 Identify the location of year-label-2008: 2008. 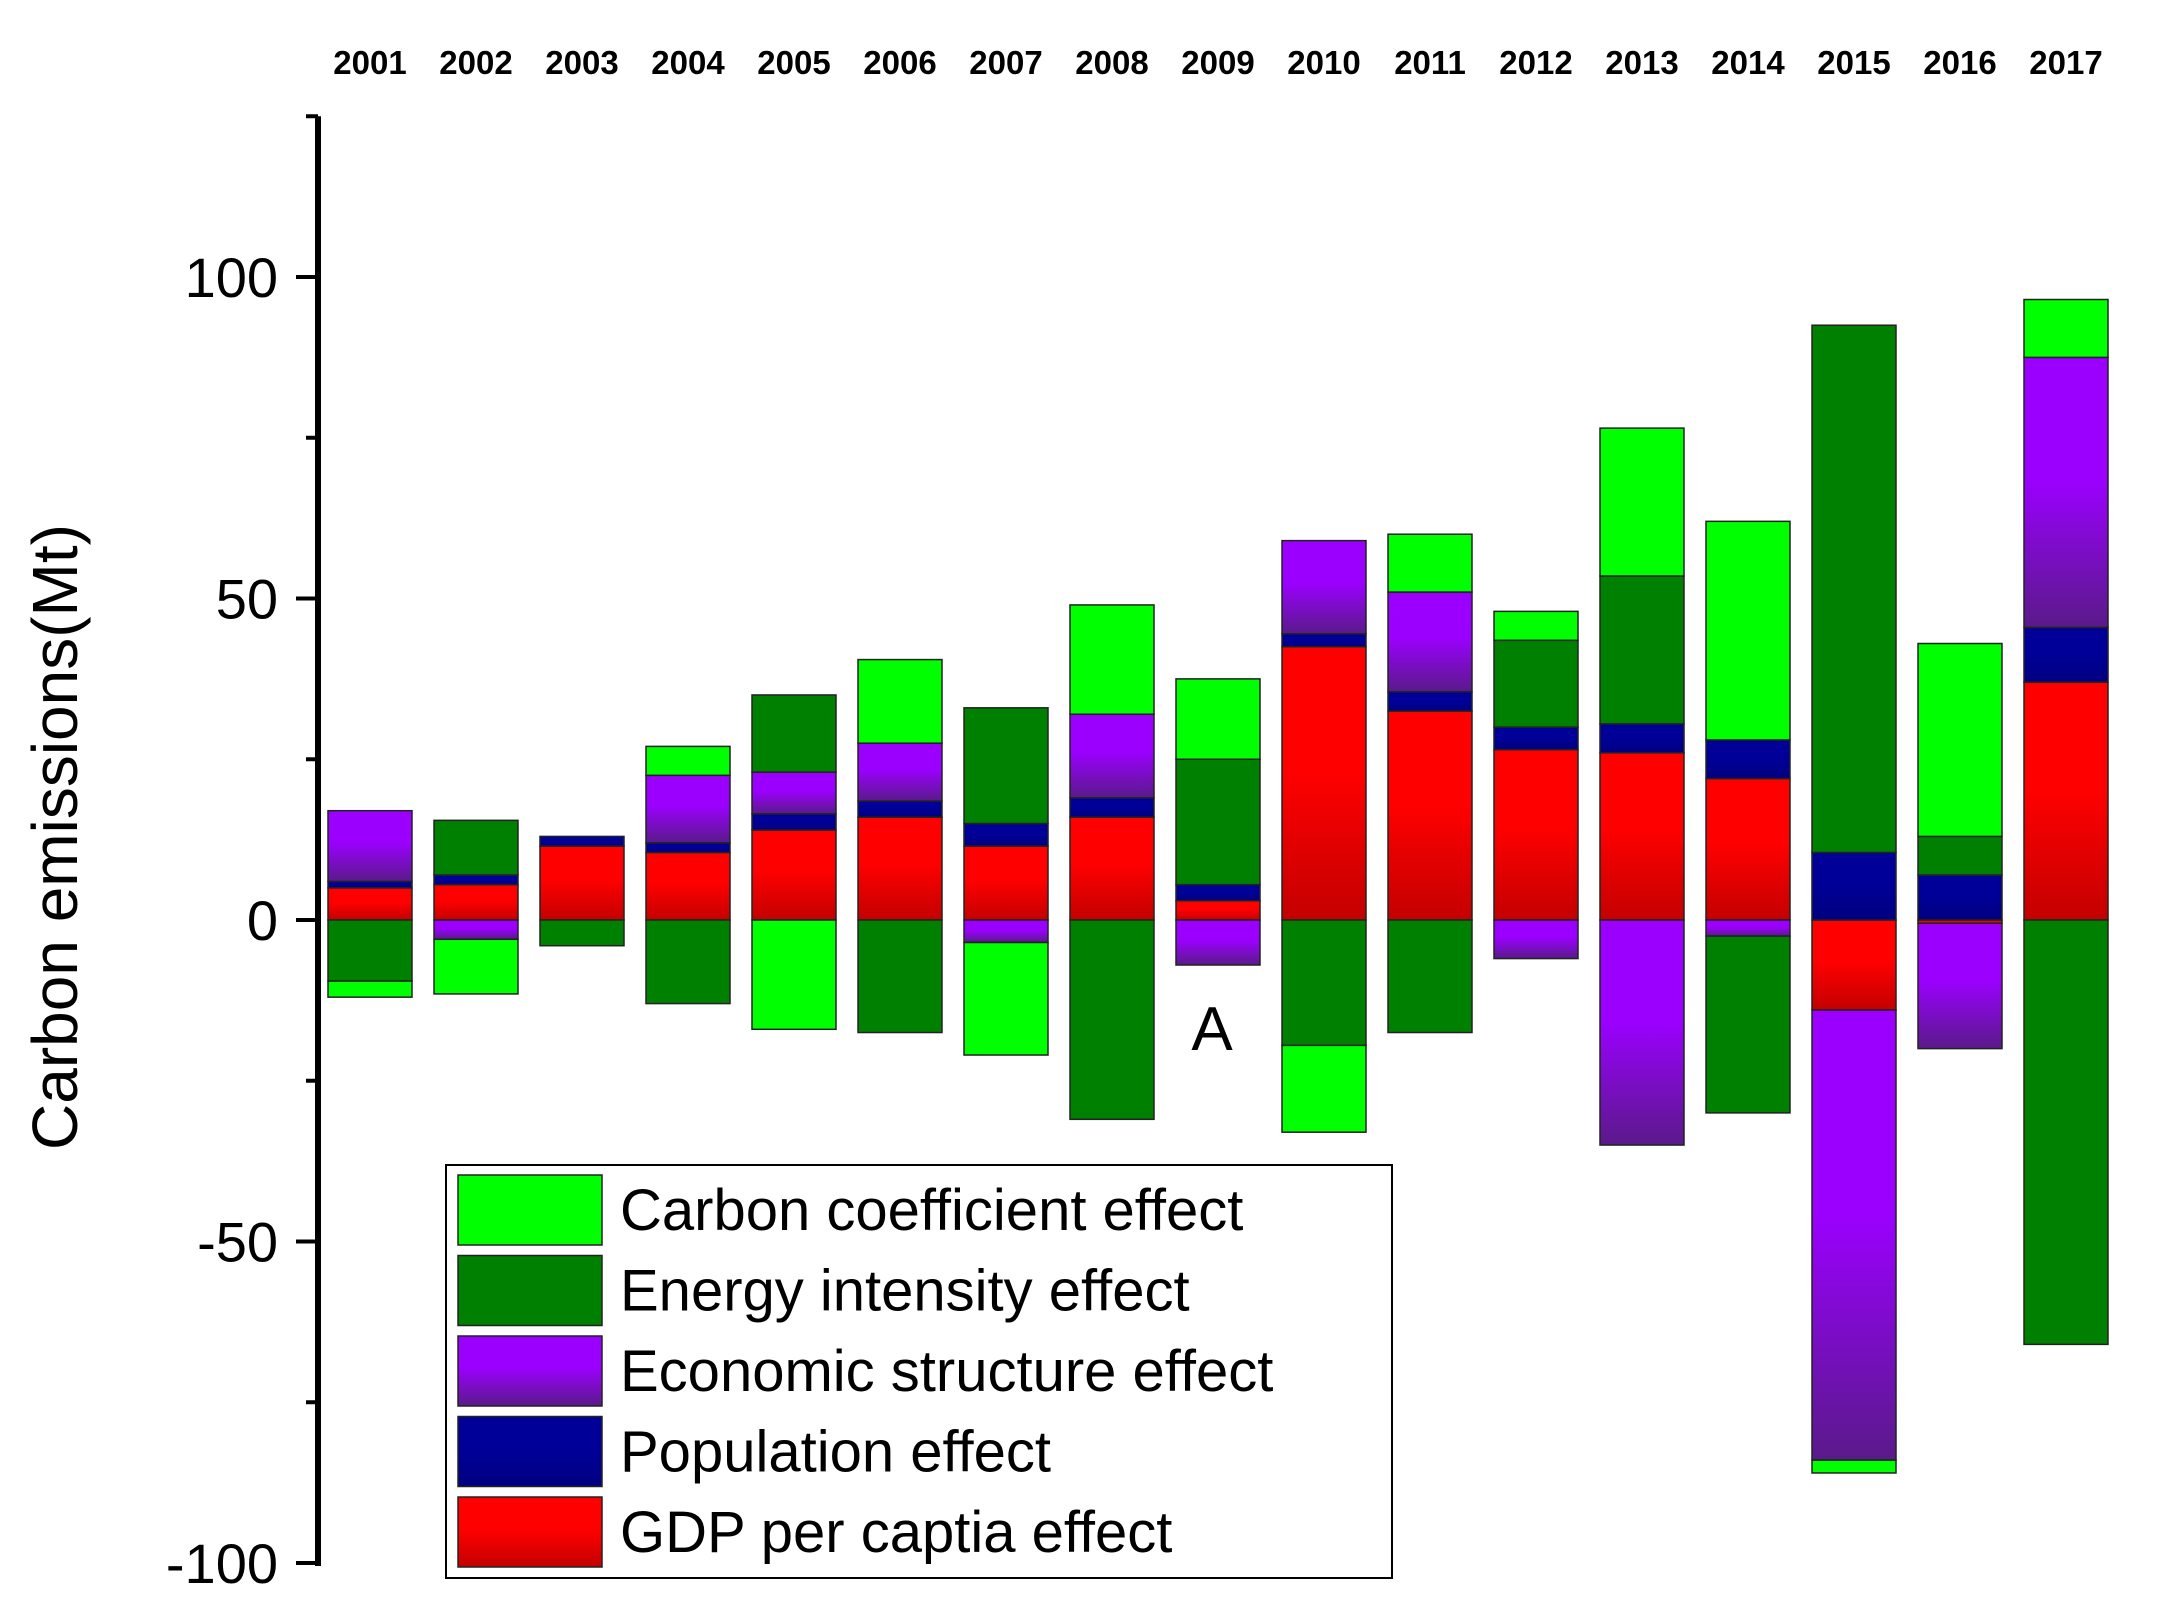
(1111, 62).